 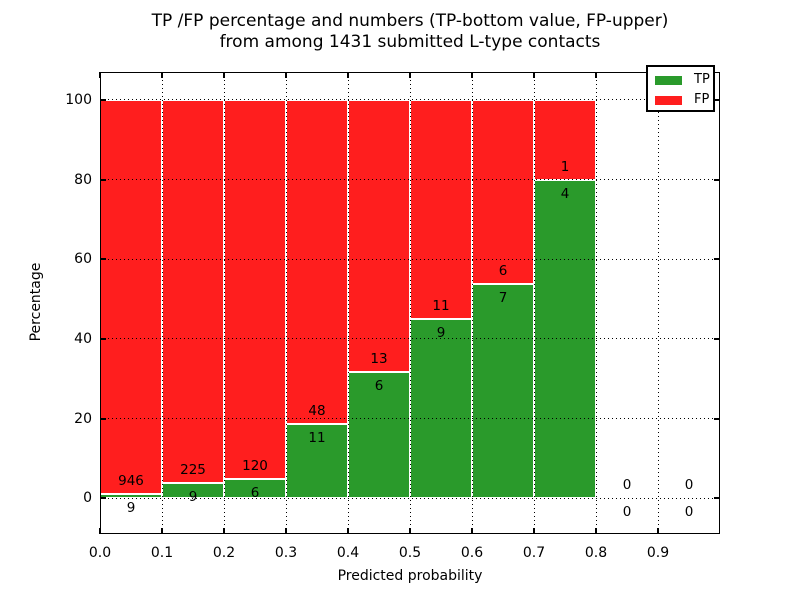 What do you see at coordinates (702, 79) in the screenshot?
I see `legend-label-tp: TP` at bounding box center [702, 79].